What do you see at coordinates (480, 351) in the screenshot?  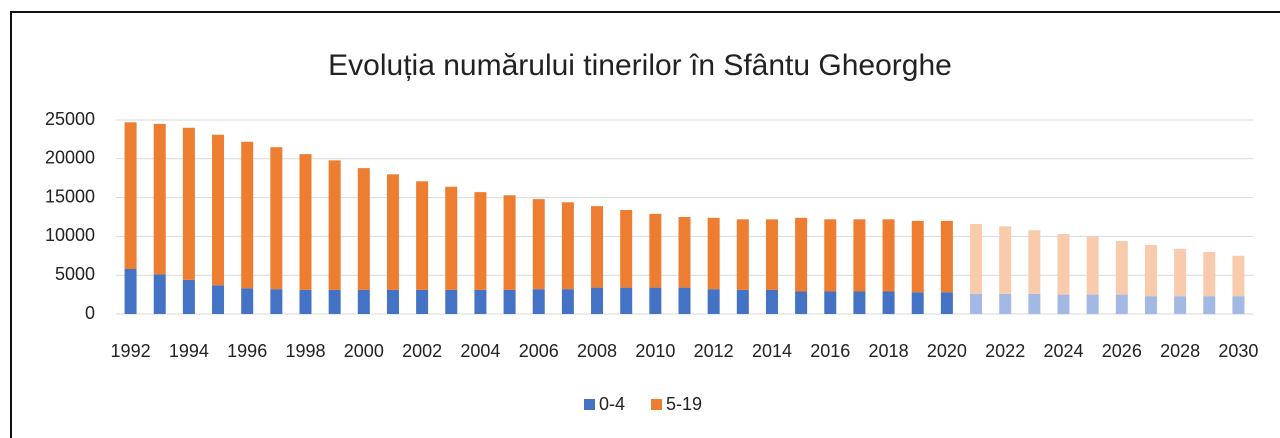 I see `x-tick-label: 2004` at bounding box center [480, 351].